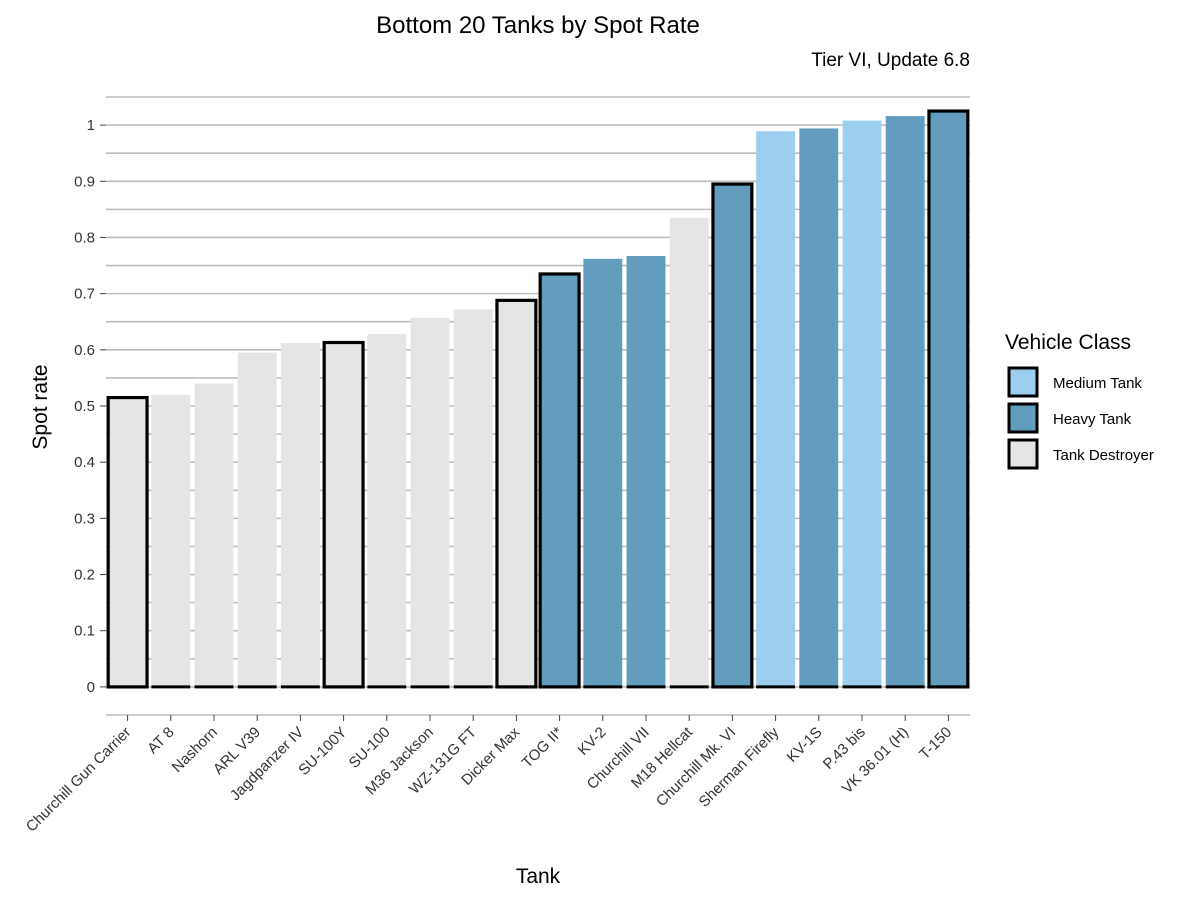  Describe the element at coordinates (1103, 455) in the screenshot. I see `legend-label-tank-destroyer: Tank Destroyer` at that location.